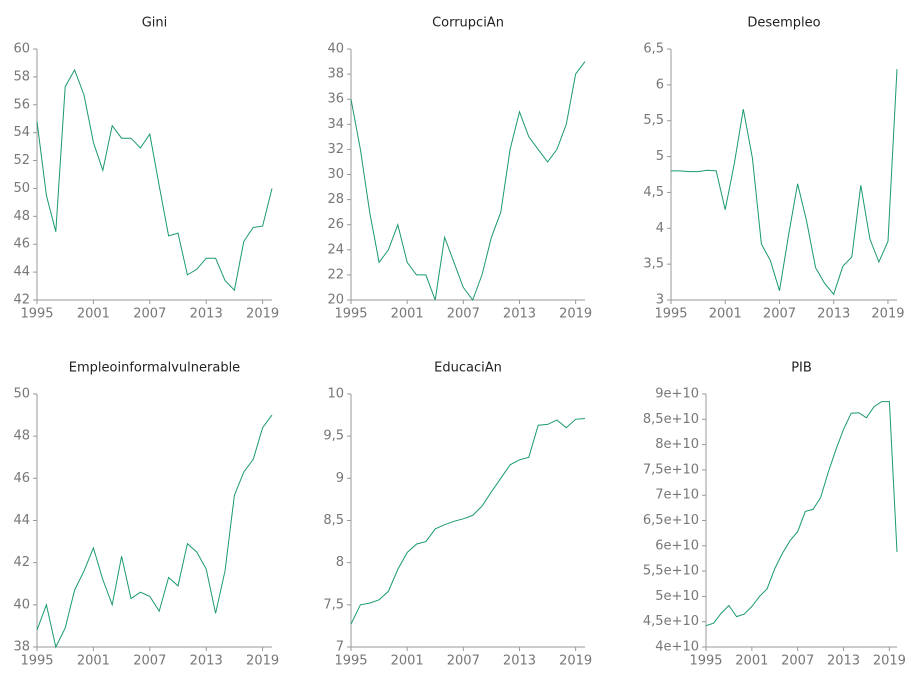 This screenshot has height=677, width=907. What do you see at coordinates (335, 149) in the screenshot?
I see `y-tick-label: 32` at bounding box center [335, 149].